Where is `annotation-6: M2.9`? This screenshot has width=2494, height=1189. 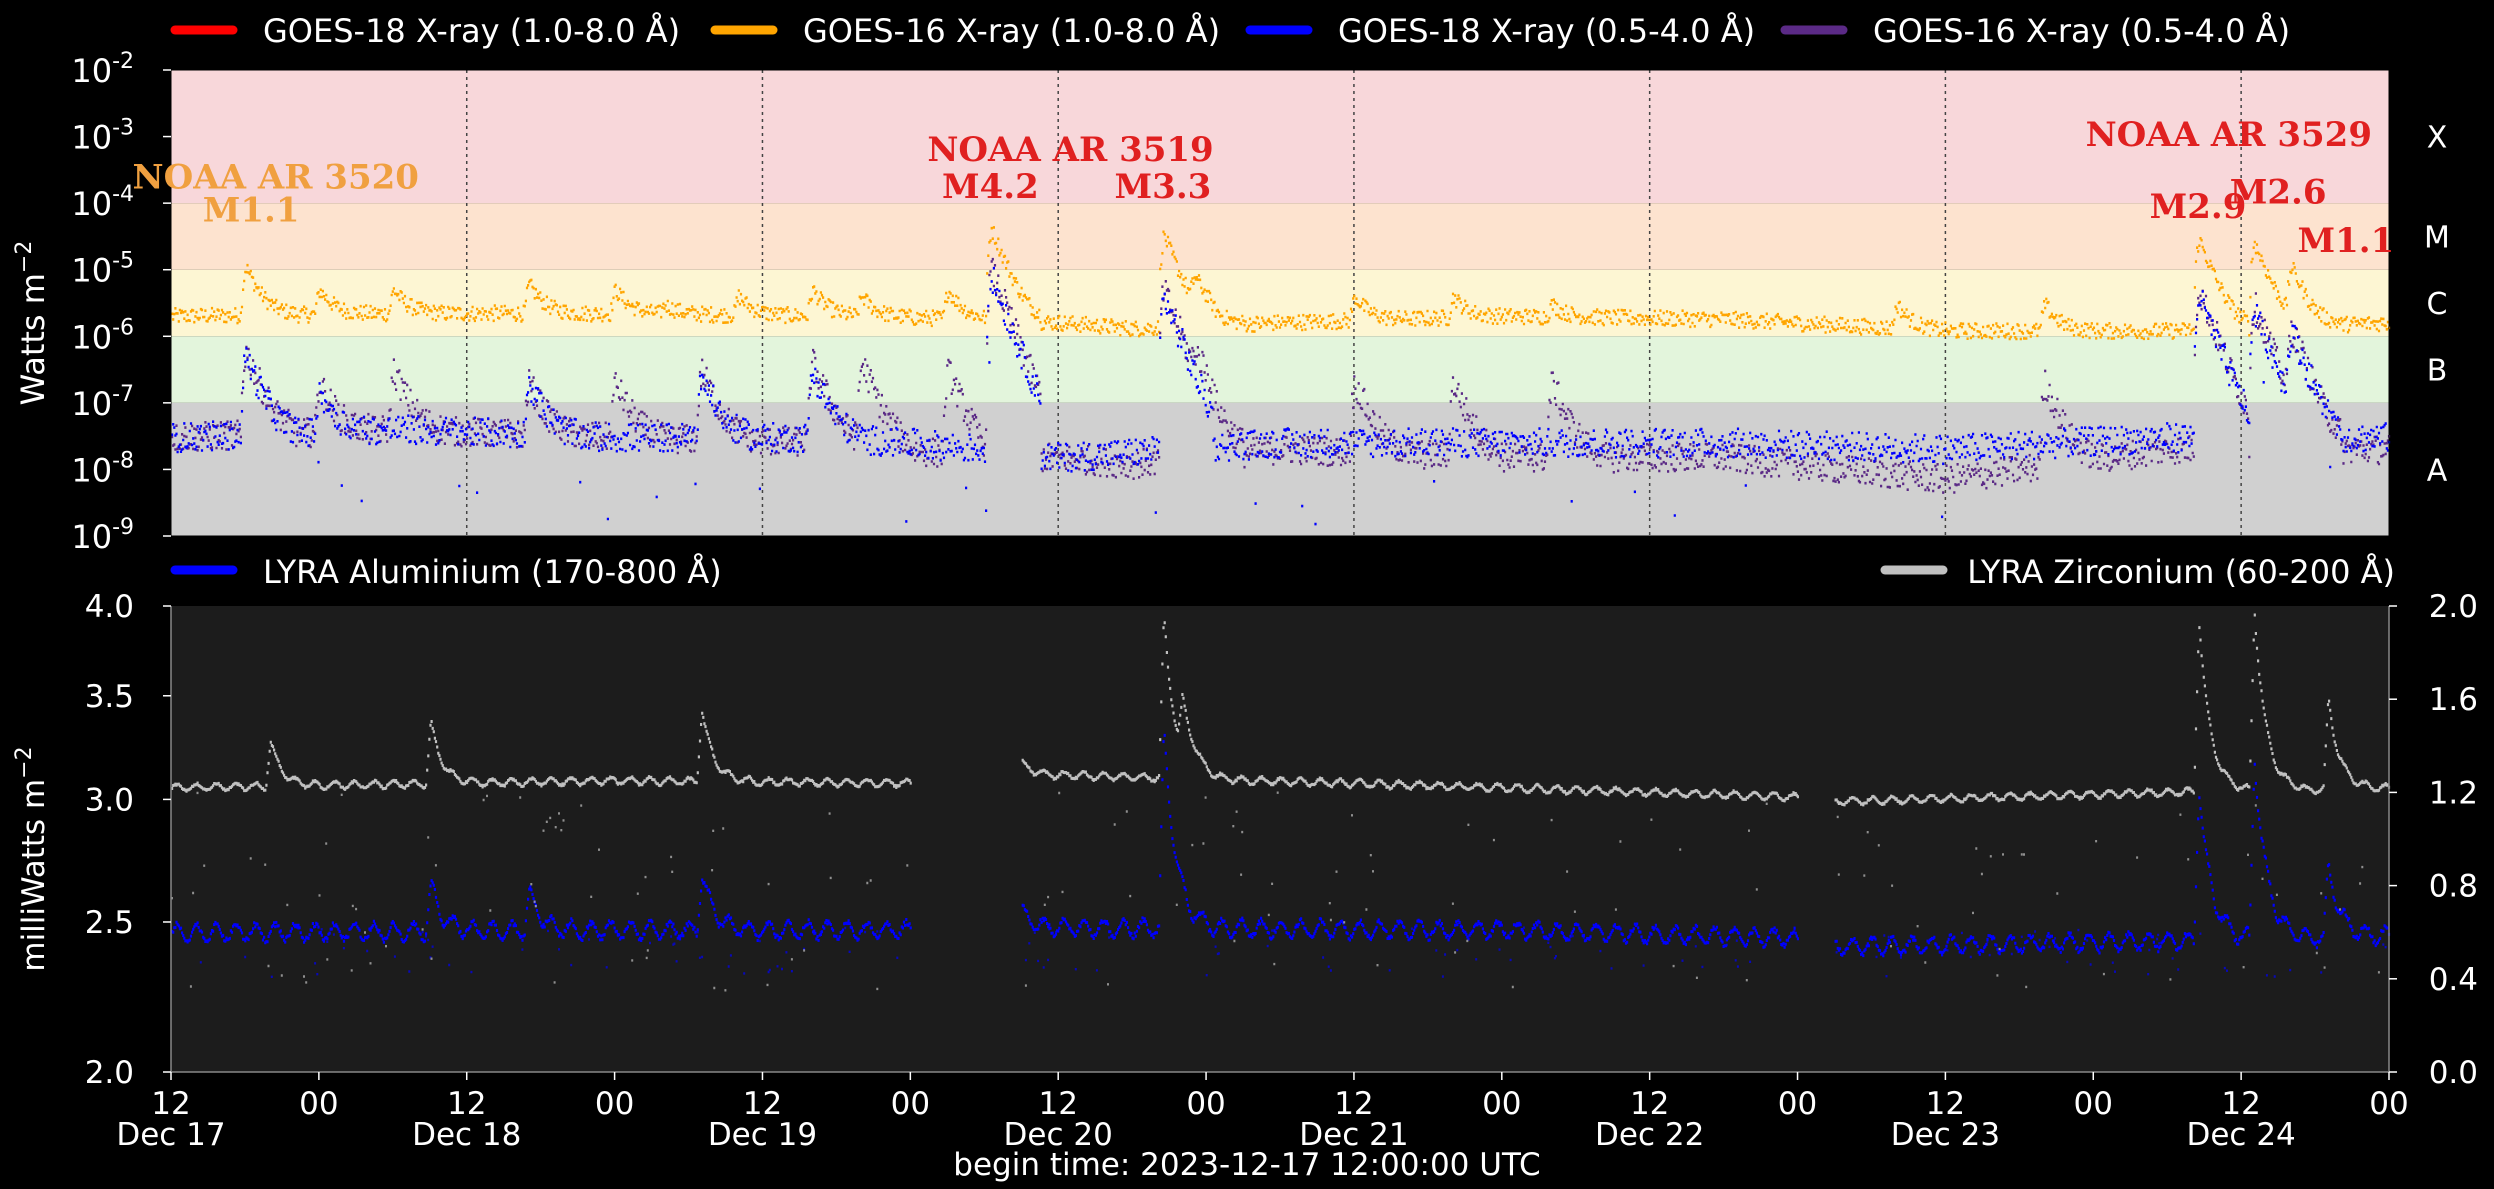 annotation-6: M2.9 is located at coordinates (2198, 207).